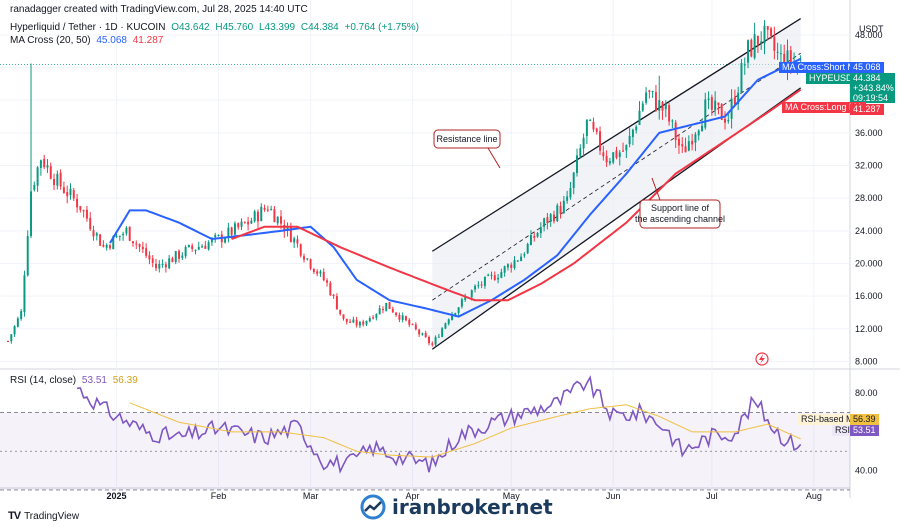 The image size is (900, 528). Describe the element at coordinates (824, 107) in the screenshot. I see `long-ma-tag-label: MA Cross:Long MA` at that location.